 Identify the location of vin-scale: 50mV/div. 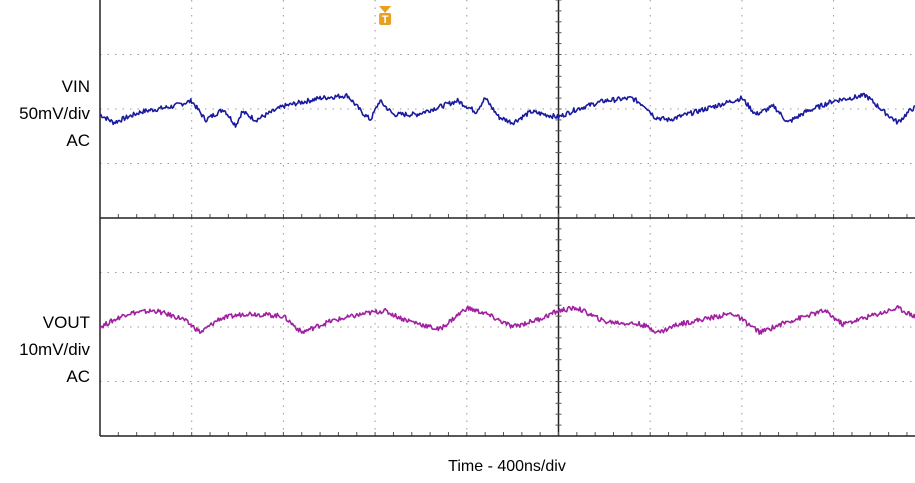
(54, 113).